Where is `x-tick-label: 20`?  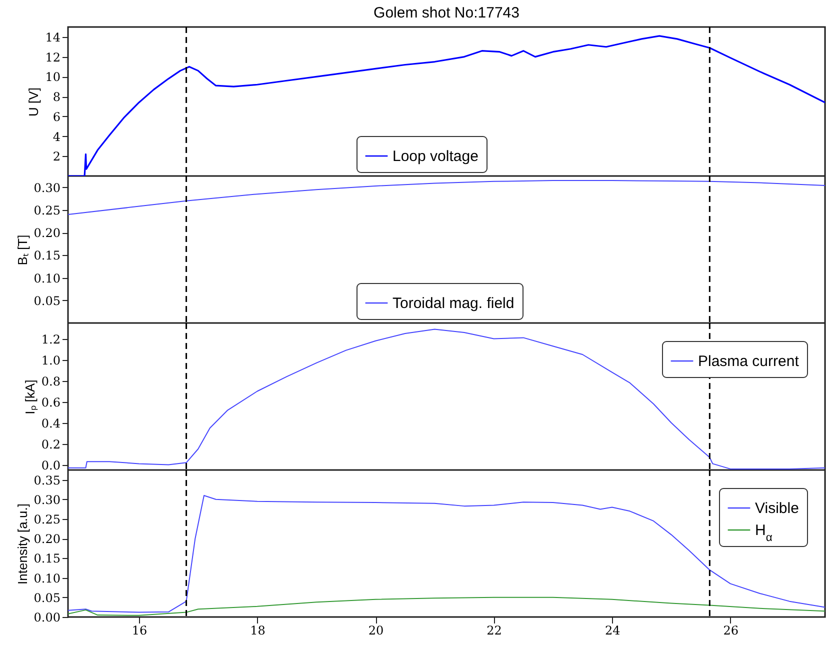
x-tick-label: 20 is located at coordinates (376, 631).